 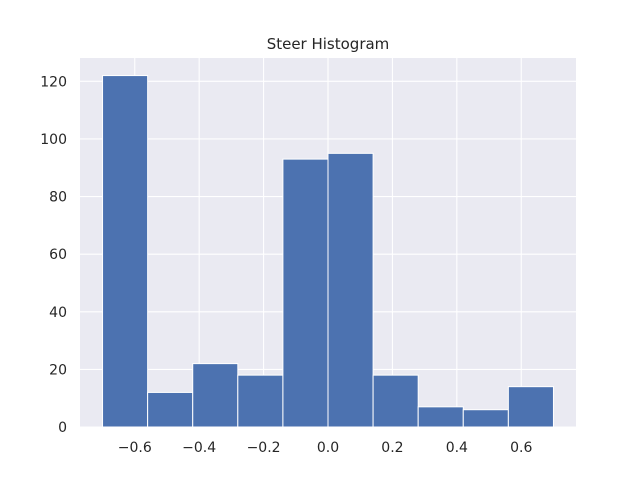 What do you see at coordinates (264, 448) in the screenshot?
I see `x-tick-label: −0.2` at bounding box center [264, 448].